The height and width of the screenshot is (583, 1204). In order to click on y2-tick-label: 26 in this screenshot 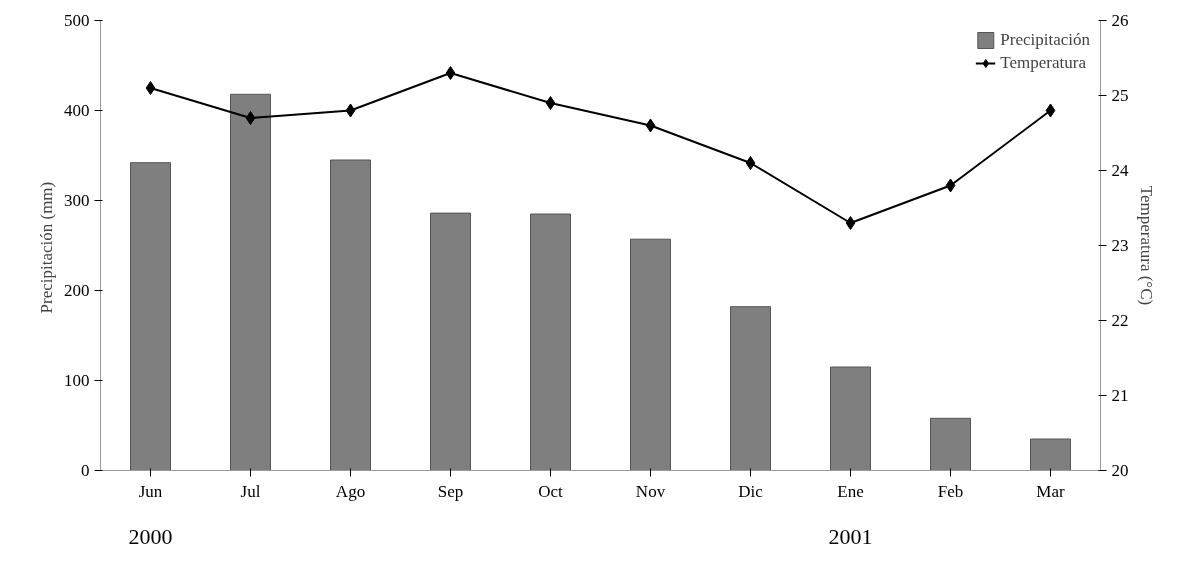, I will do `click(1120, 20)`.